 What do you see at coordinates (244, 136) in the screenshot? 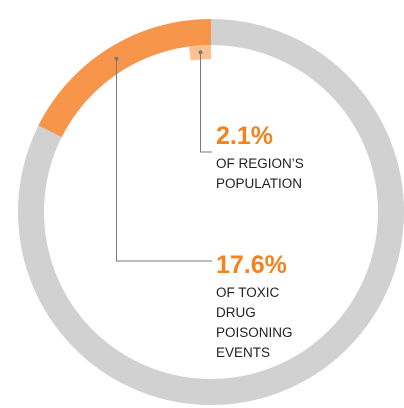
I see `population-percent-label: 2.1%` at bounding box center [244, 136].